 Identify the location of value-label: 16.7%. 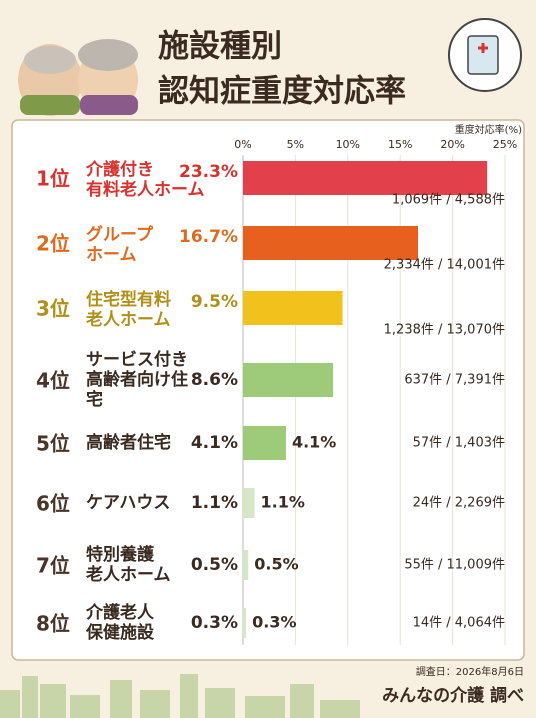
(208, 237).